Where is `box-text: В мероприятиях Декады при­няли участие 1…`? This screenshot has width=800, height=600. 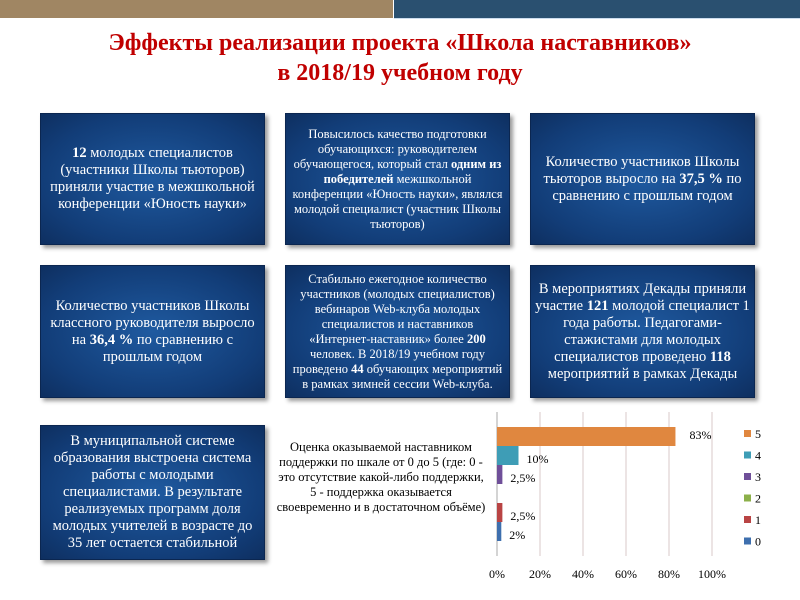 box-text: В мероприятиях Декады при­няли участие 1… is located at coordinates (642, 331).